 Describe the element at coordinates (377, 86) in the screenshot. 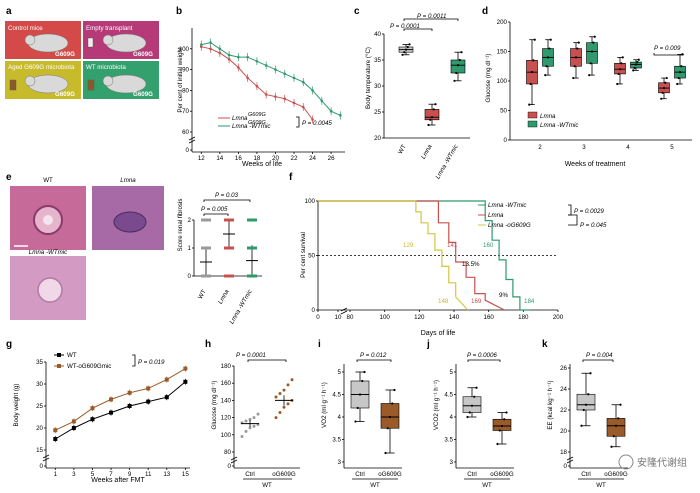

I see `y-tick-label: 30` at that location.